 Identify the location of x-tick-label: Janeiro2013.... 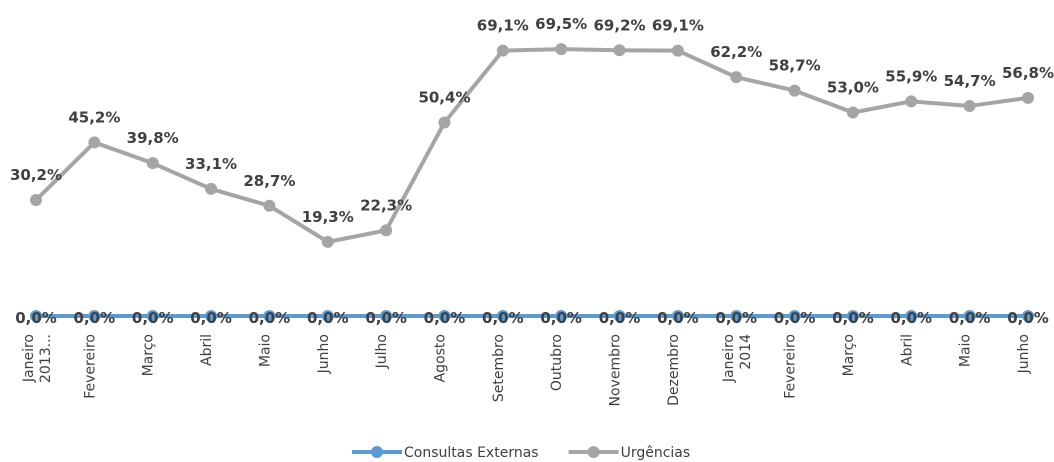
(37, 358).